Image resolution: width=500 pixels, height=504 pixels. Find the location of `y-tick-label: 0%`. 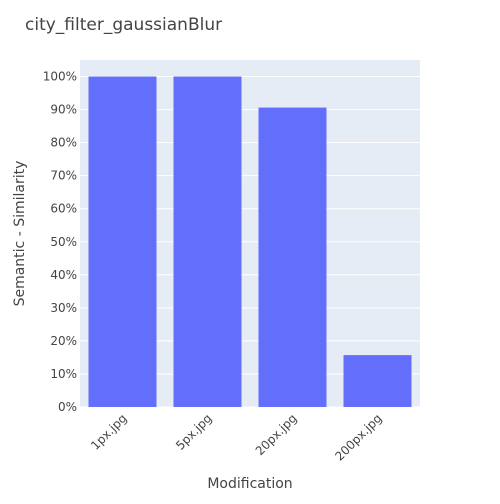

y-tick-label: 0% is located at coordinates (67, 407).